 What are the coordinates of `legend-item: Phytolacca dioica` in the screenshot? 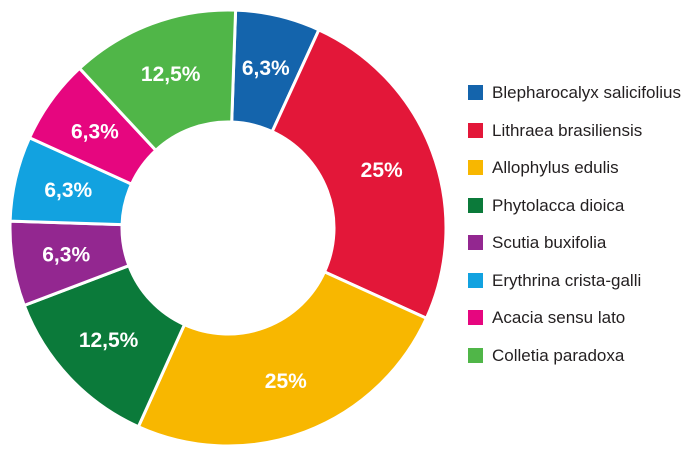 It's located at (574, 206).